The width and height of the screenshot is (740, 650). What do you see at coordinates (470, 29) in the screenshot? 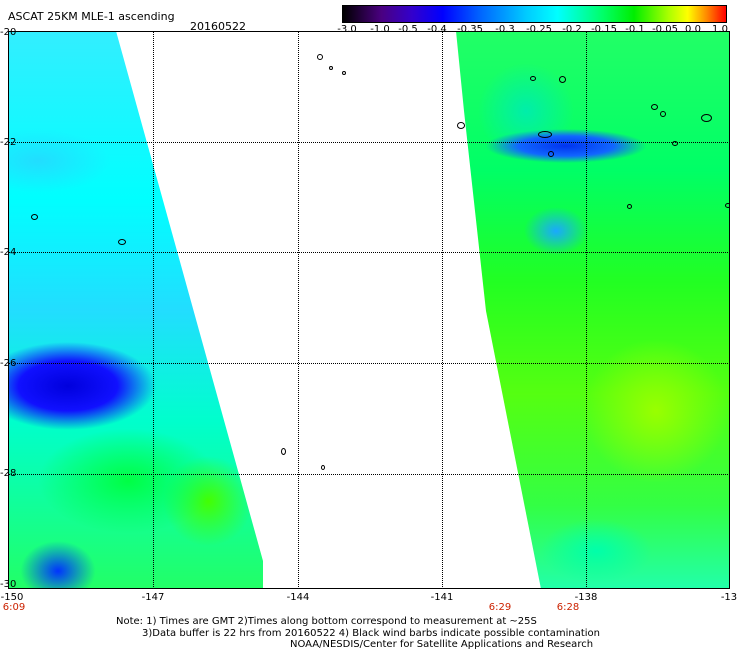
I see `scale-label: -0.35` at bounding box center [470, 29].